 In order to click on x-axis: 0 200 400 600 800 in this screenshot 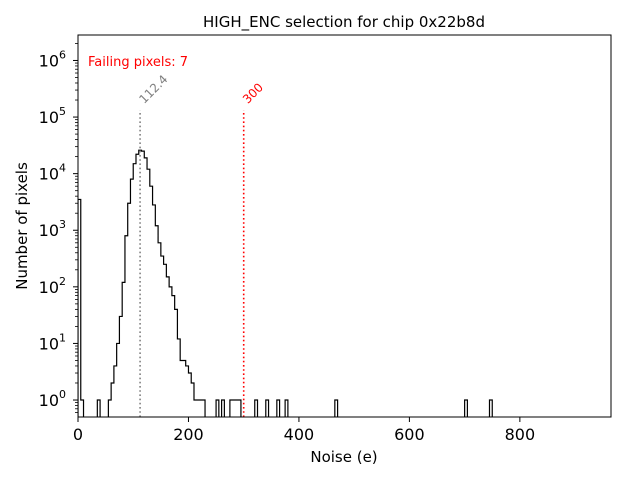, I will do `click(304, 430)`.